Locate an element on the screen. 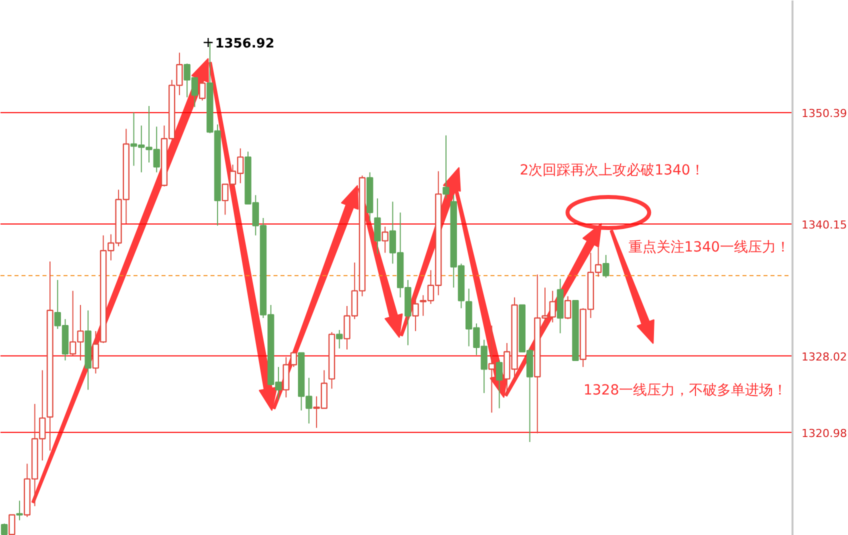 The image size is (848, 535). annotation: 2次回踩再次上攻必破1340！ is located at coordinates (612, 170).